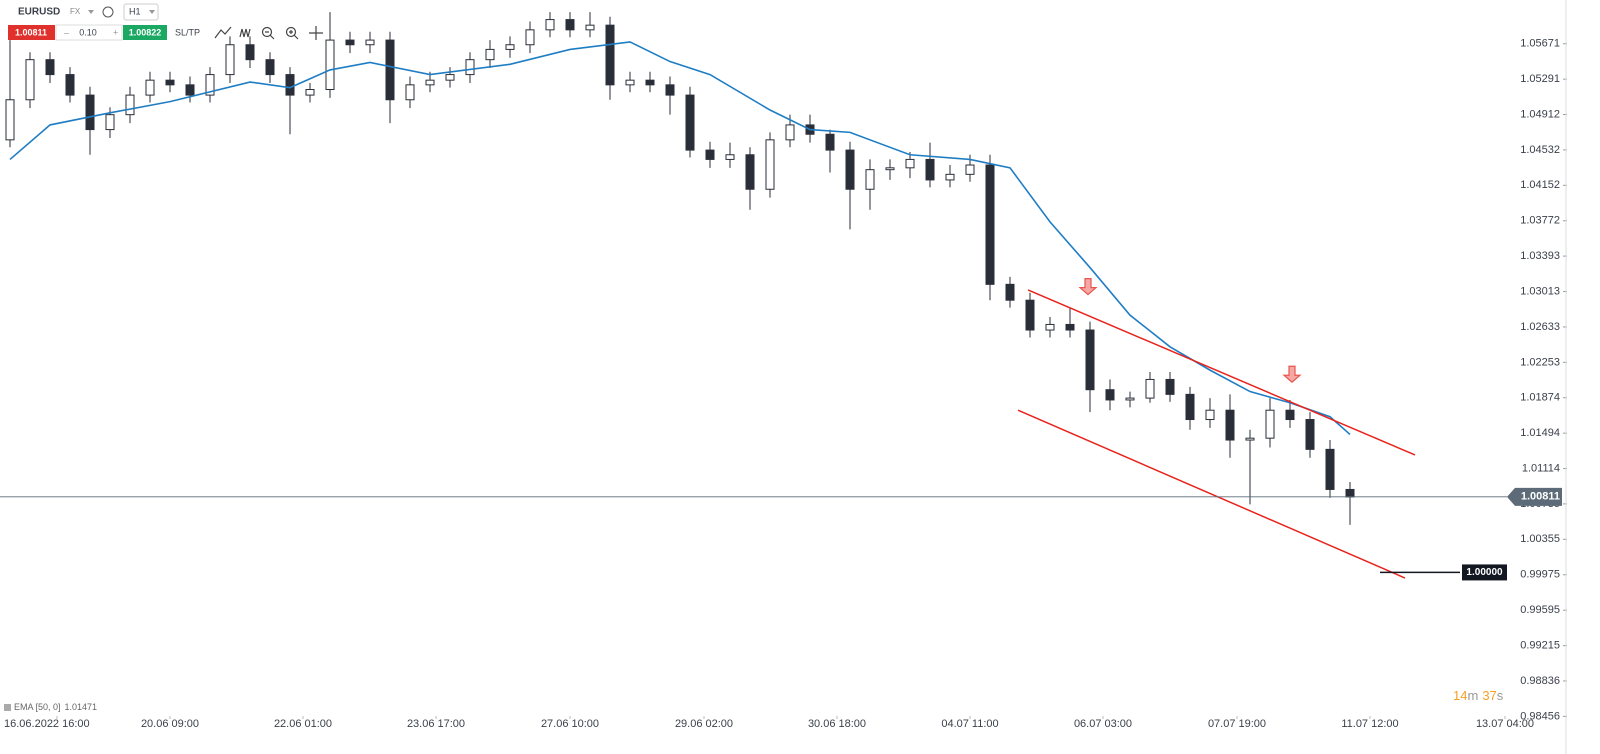 The image size is (1600, 754). Describe the element at coordinates (1460, 695) in the screenshot. I see `timer-minutes: 14` at that location.